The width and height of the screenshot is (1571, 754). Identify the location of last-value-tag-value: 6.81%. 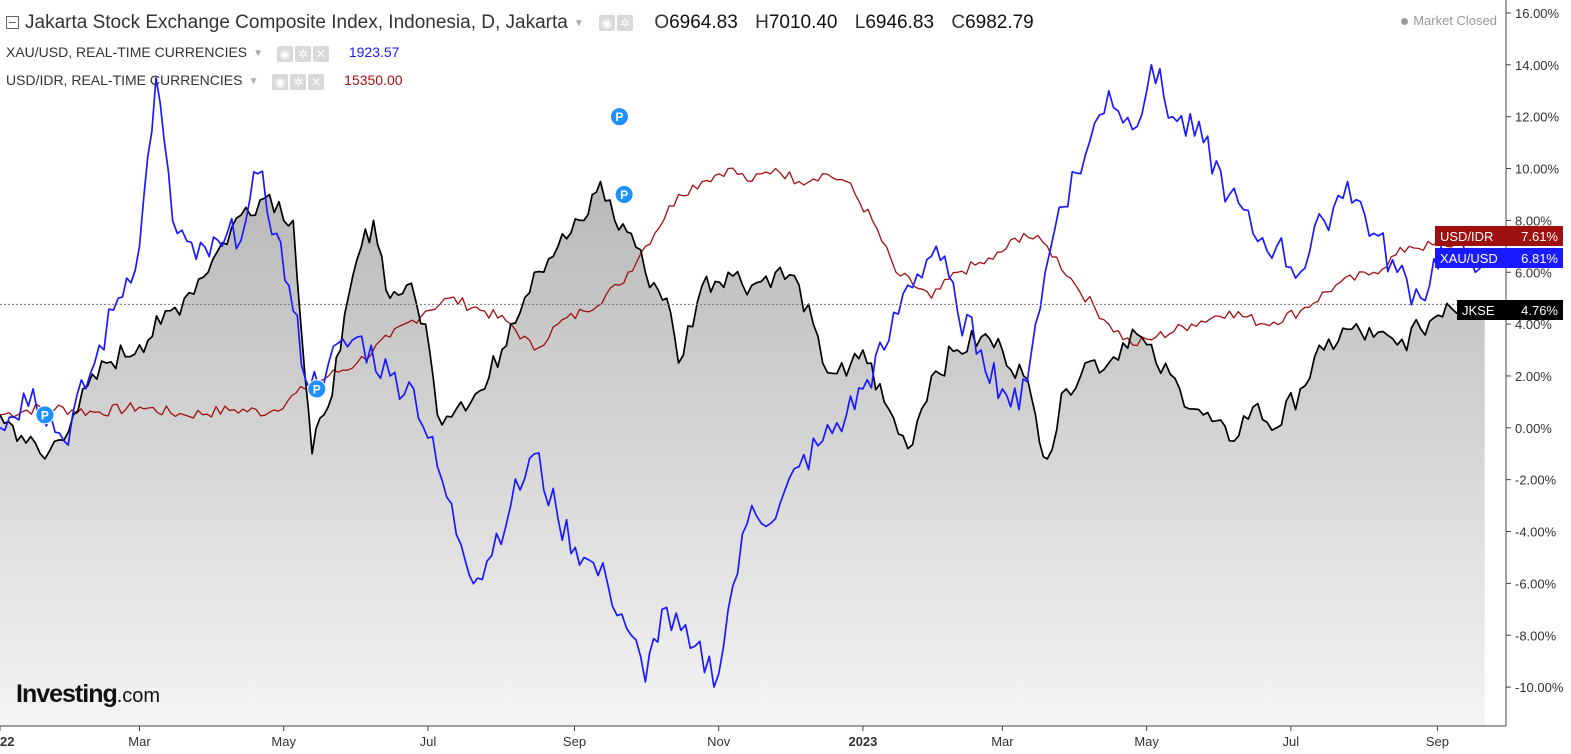
(1539, 258).